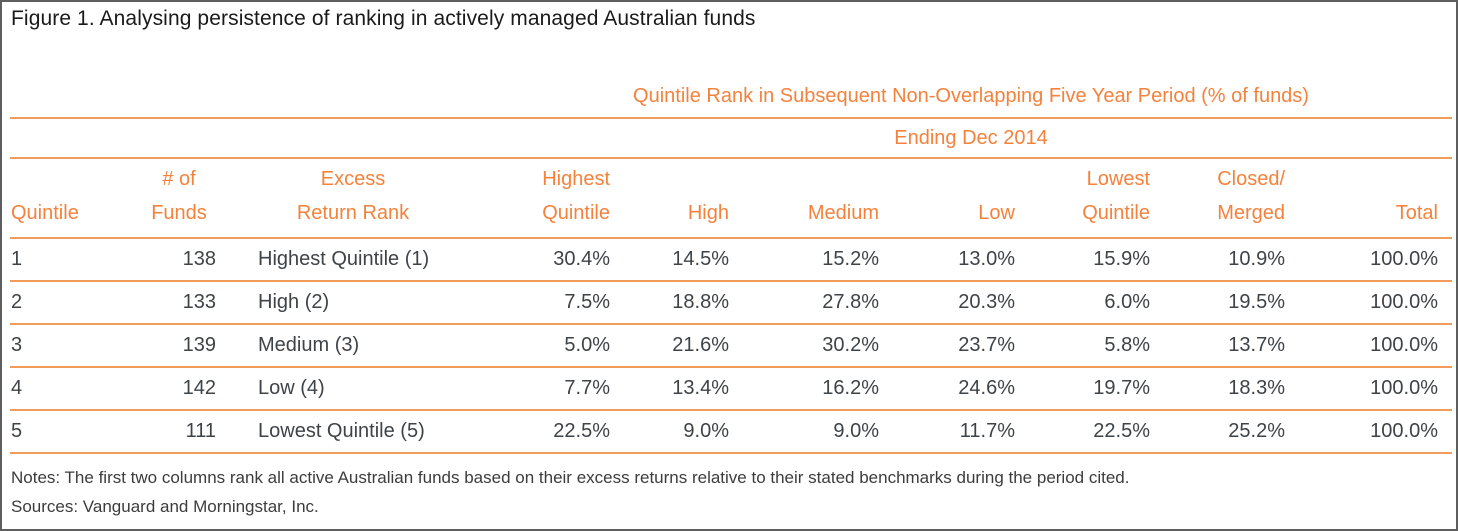 This screenshot has height=531, width=1458. I want to click on column-header-line2: Return Rank, so click(353, 213).